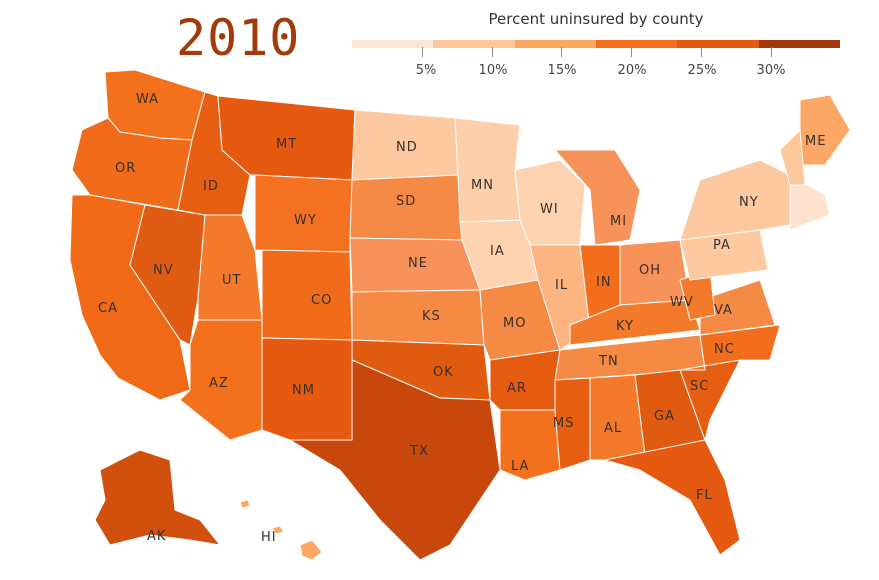 The width and height of the screenshot is (879, 580). Describe the element at coordinates (305, 220) in the screenshot. I see `state-label-WY: WY` at that location.